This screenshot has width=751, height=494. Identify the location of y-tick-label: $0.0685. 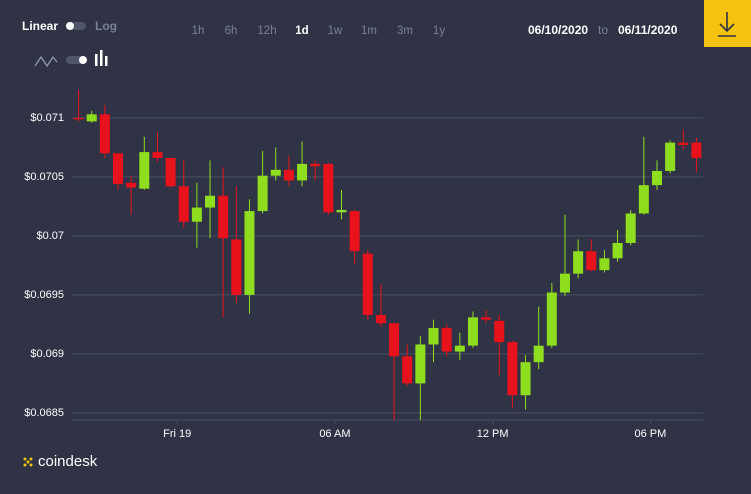
(44, 413).